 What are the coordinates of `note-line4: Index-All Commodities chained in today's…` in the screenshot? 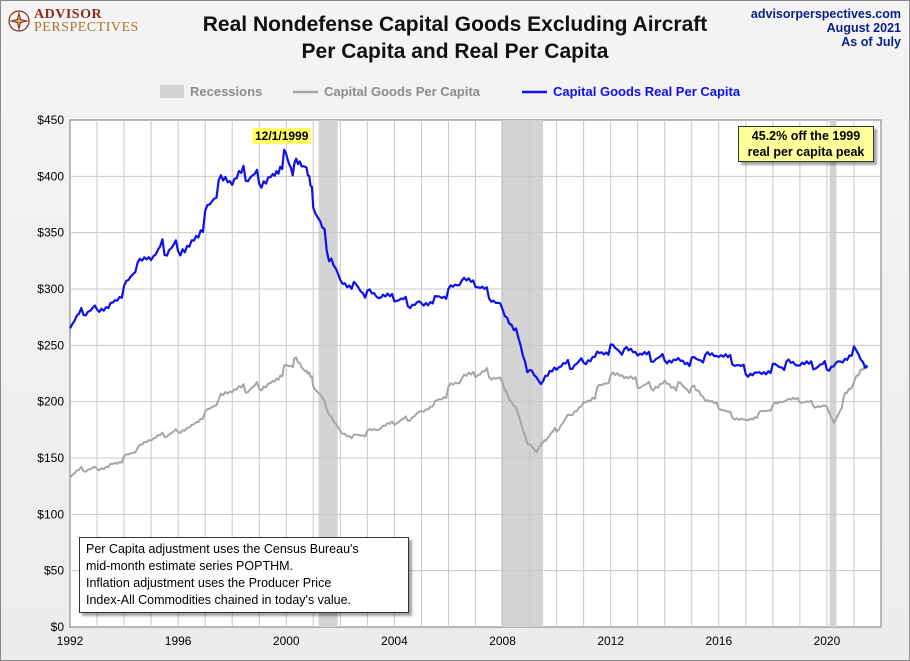 It's located at (219, 600).